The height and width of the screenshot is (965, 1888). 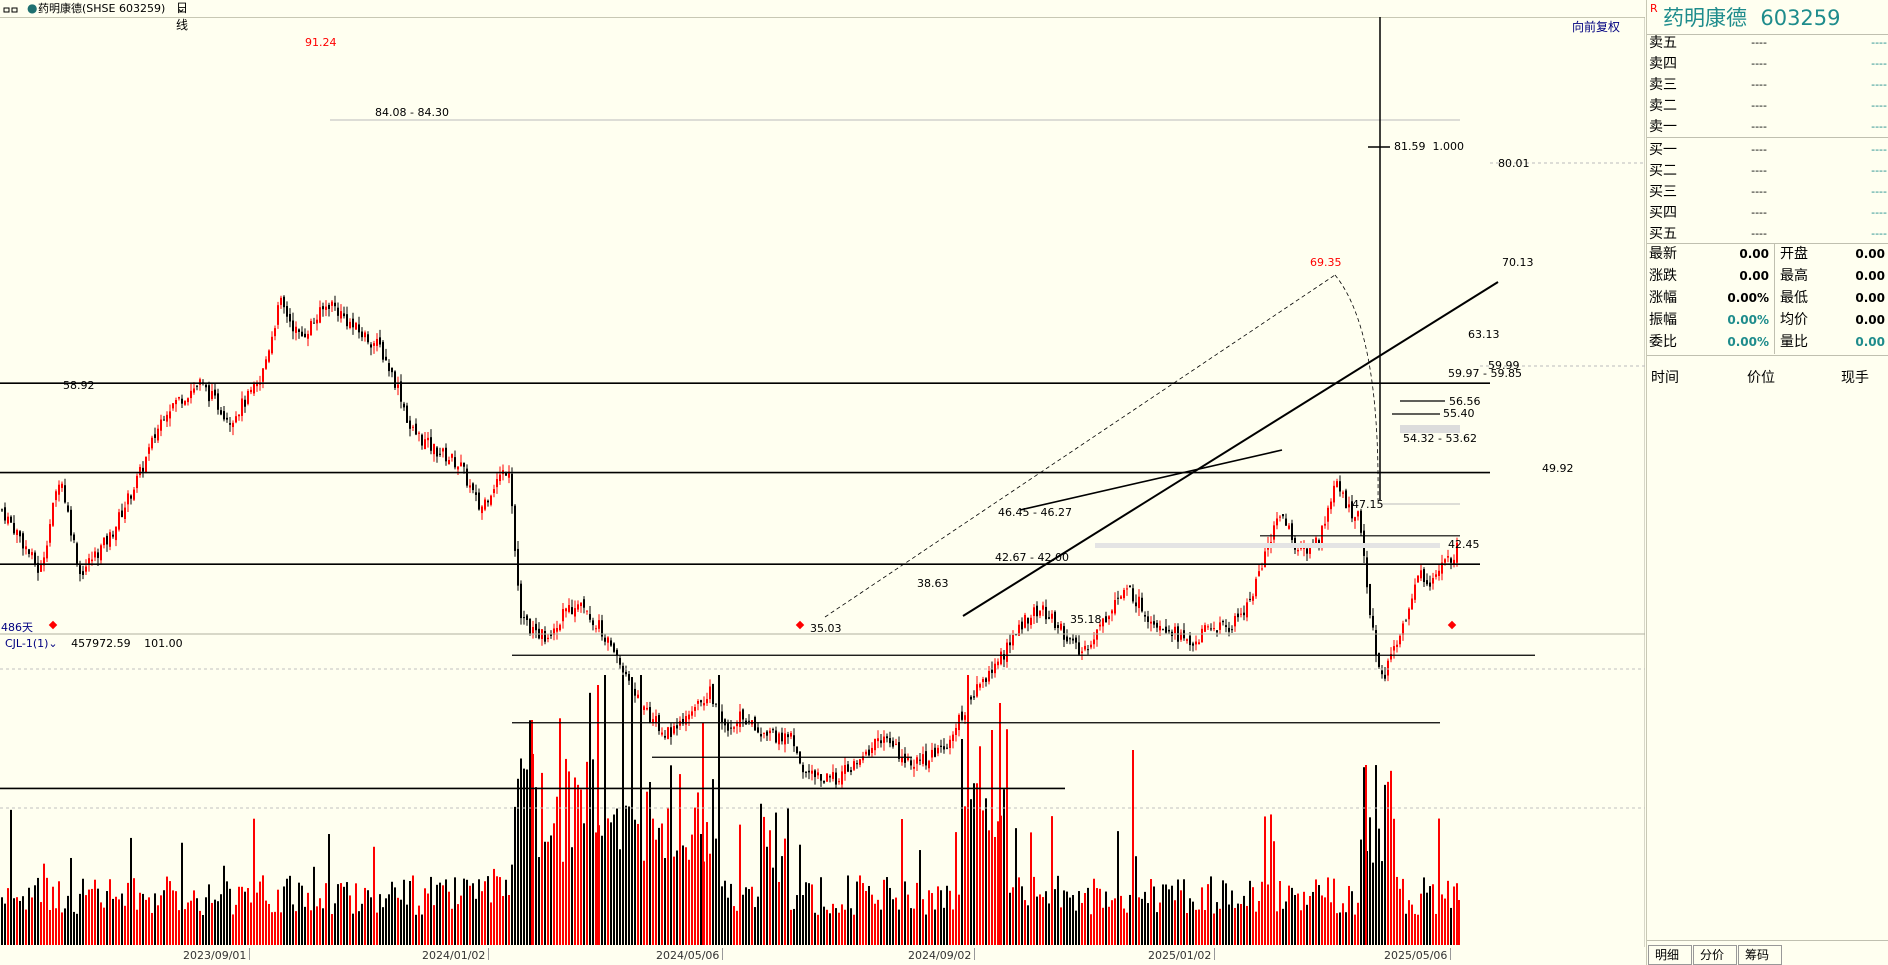 What do you see at coordinates (94, 643) in the screenshot?
I see `indicator-header: CJL-1(1)⌄ 457972.59 101.00` at bounding box center [94, 643].